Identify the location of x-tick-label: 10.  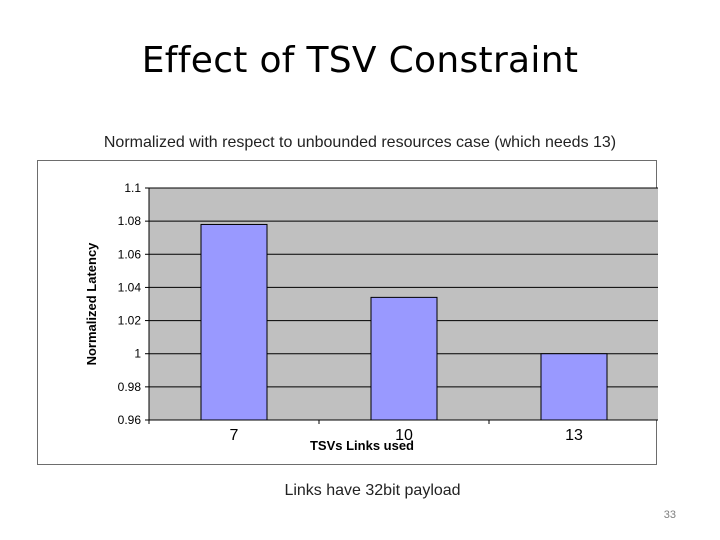
(404, 435).